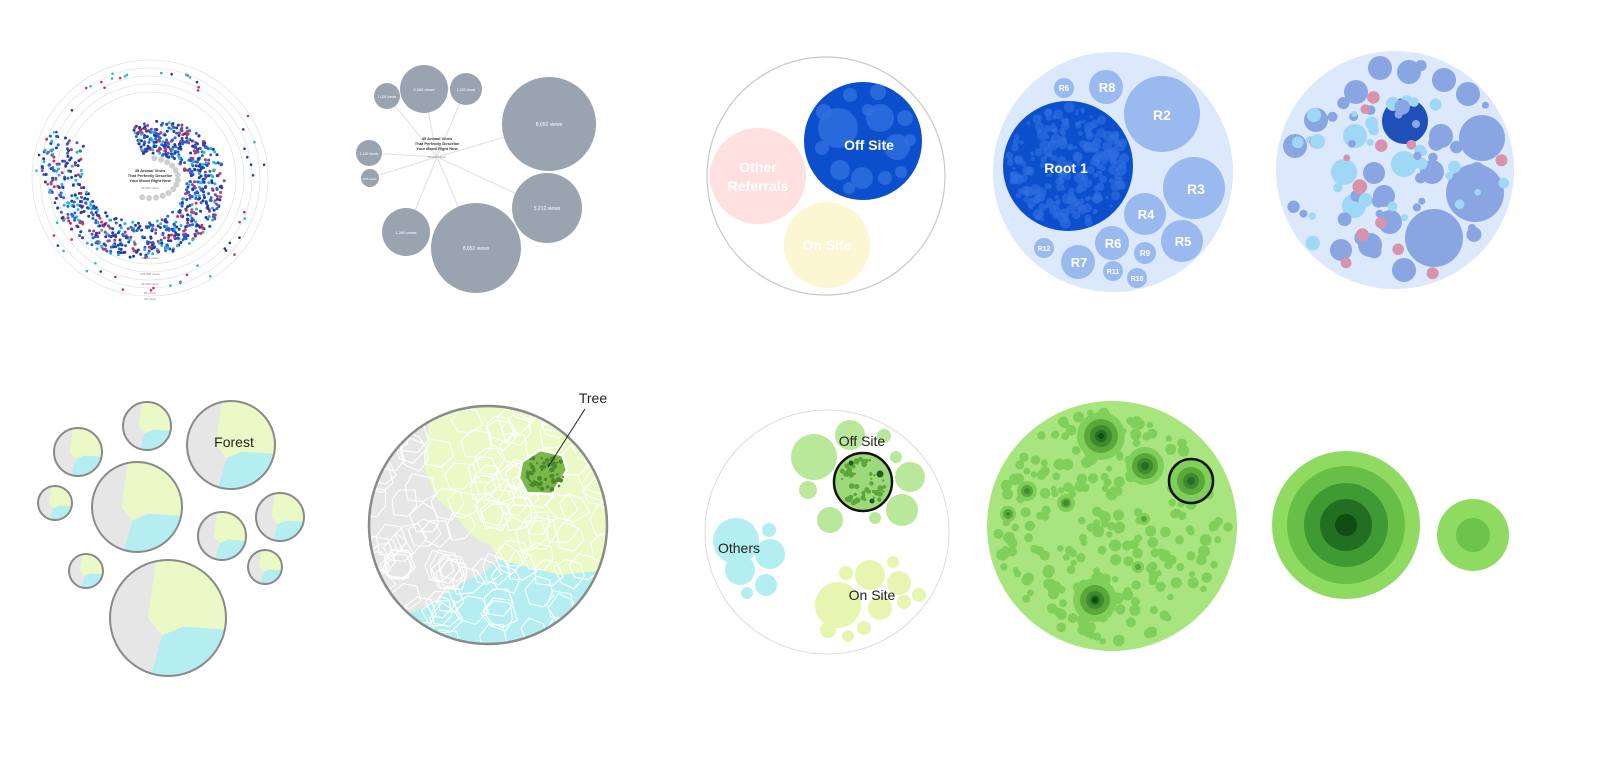 Image resolution: width=1600 pixels, height=765 pixels. I want to click on off-site-bubble, so click(808, 490).